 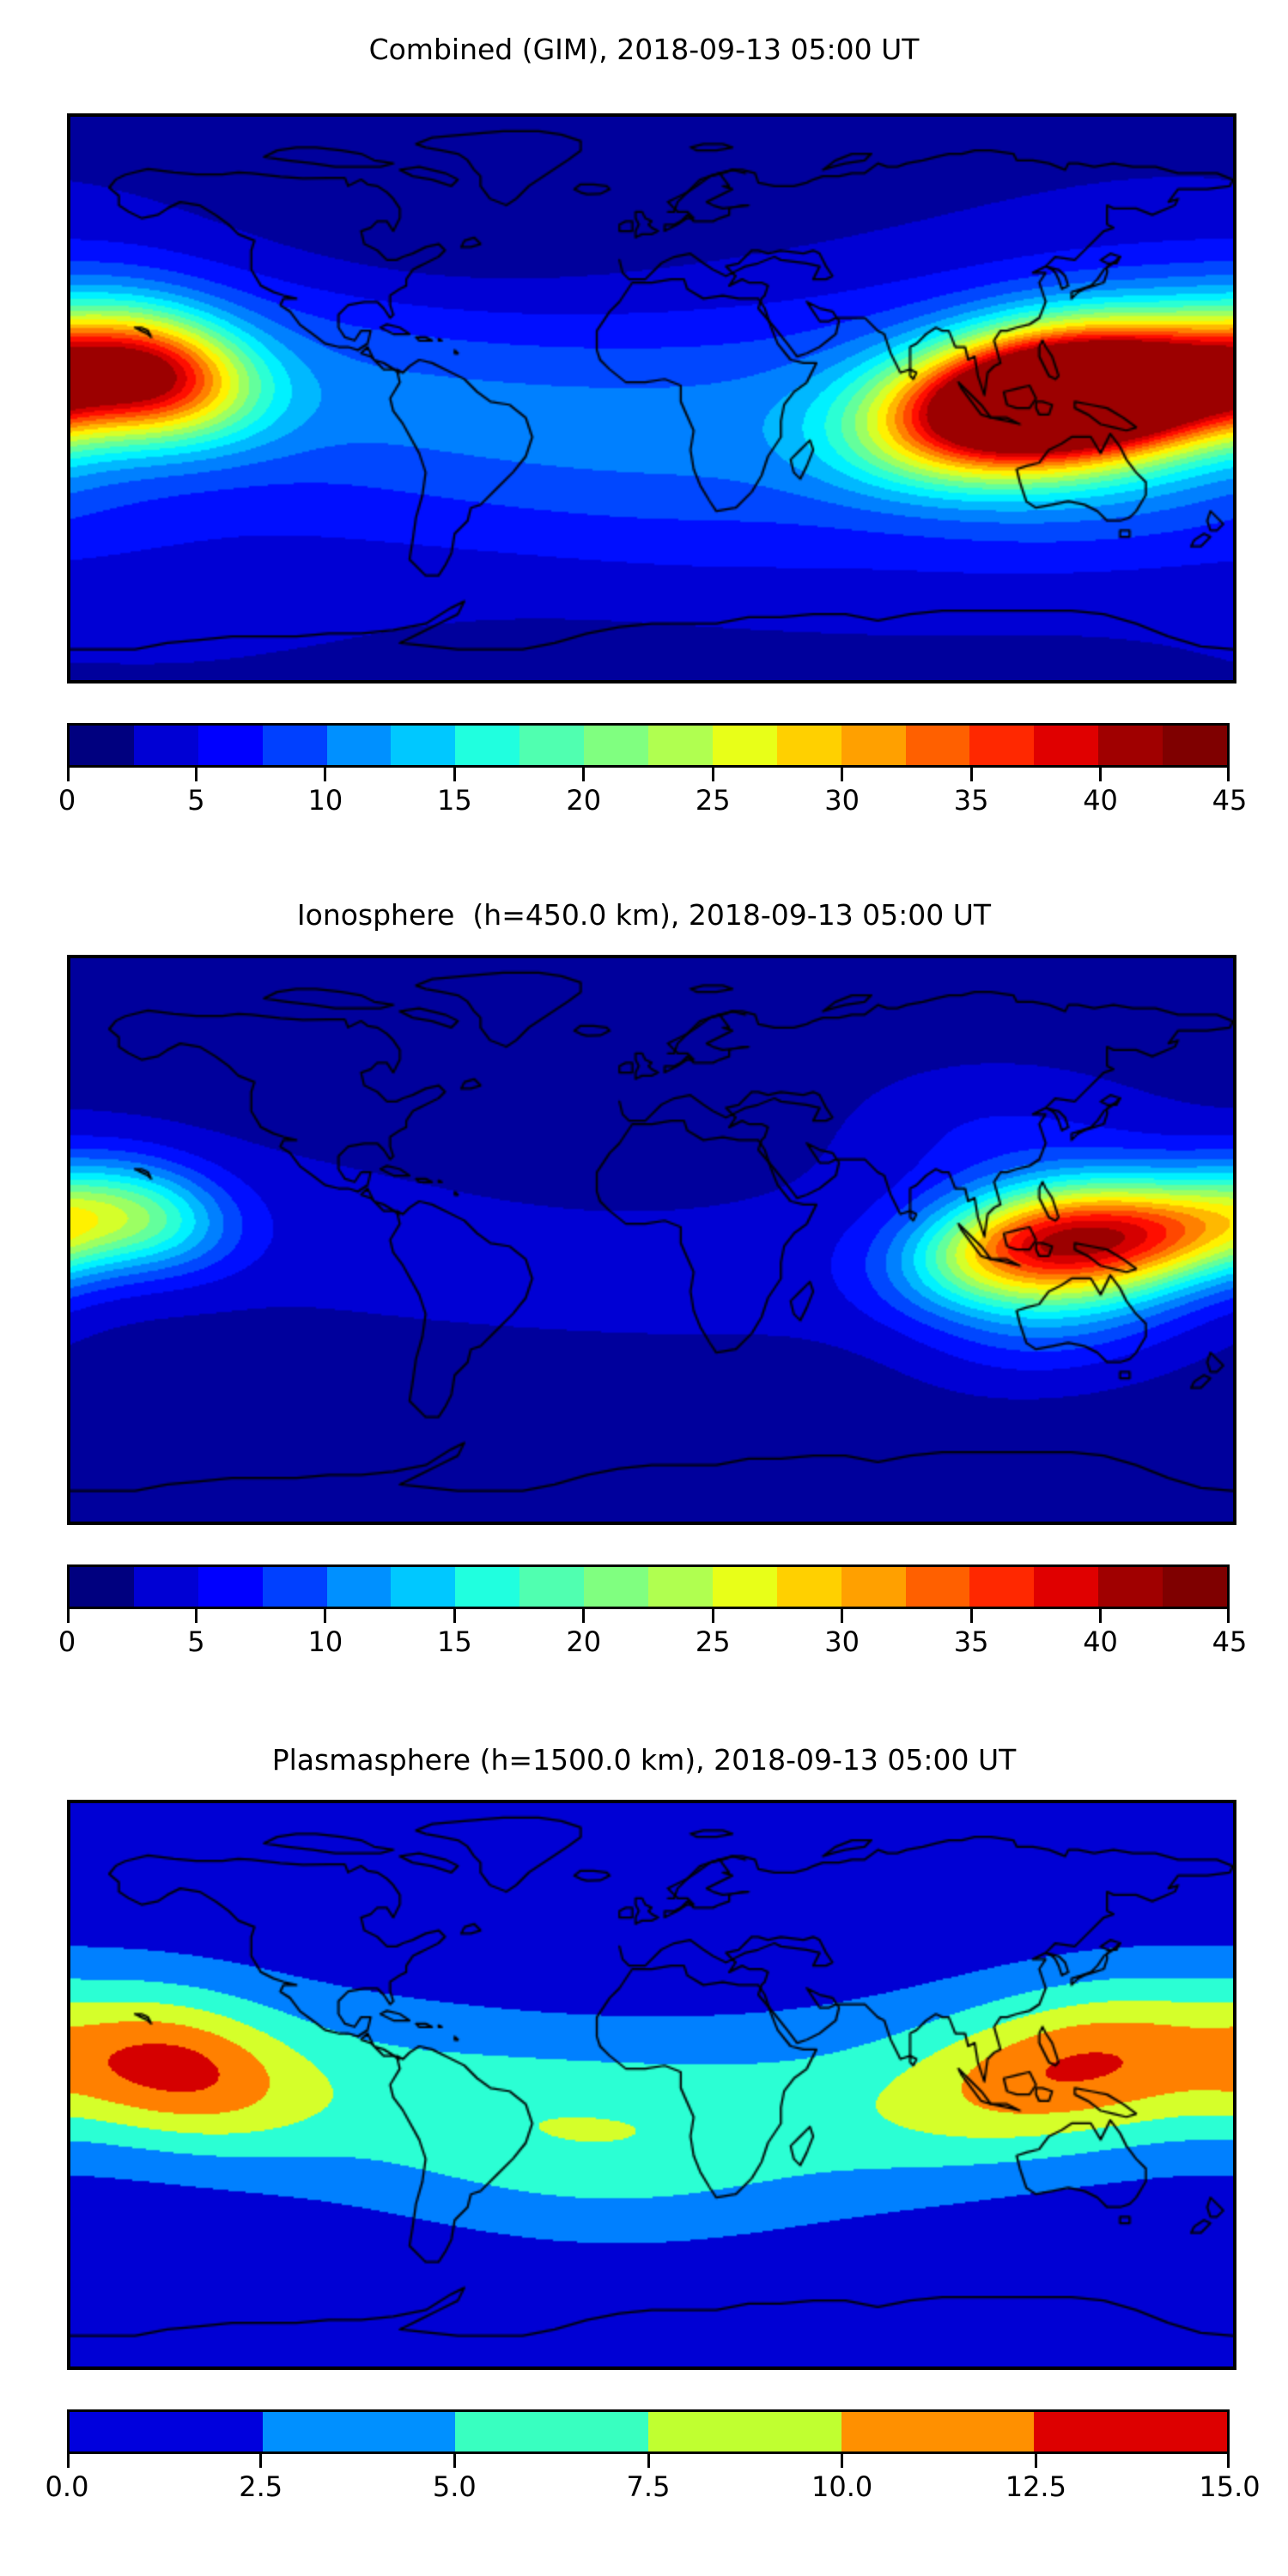 I want to click on colorbar-plasmasphere: 0.0 2.5 5.0 7.5 10.0 12.5 15.0, so click(x=653, y=2457).